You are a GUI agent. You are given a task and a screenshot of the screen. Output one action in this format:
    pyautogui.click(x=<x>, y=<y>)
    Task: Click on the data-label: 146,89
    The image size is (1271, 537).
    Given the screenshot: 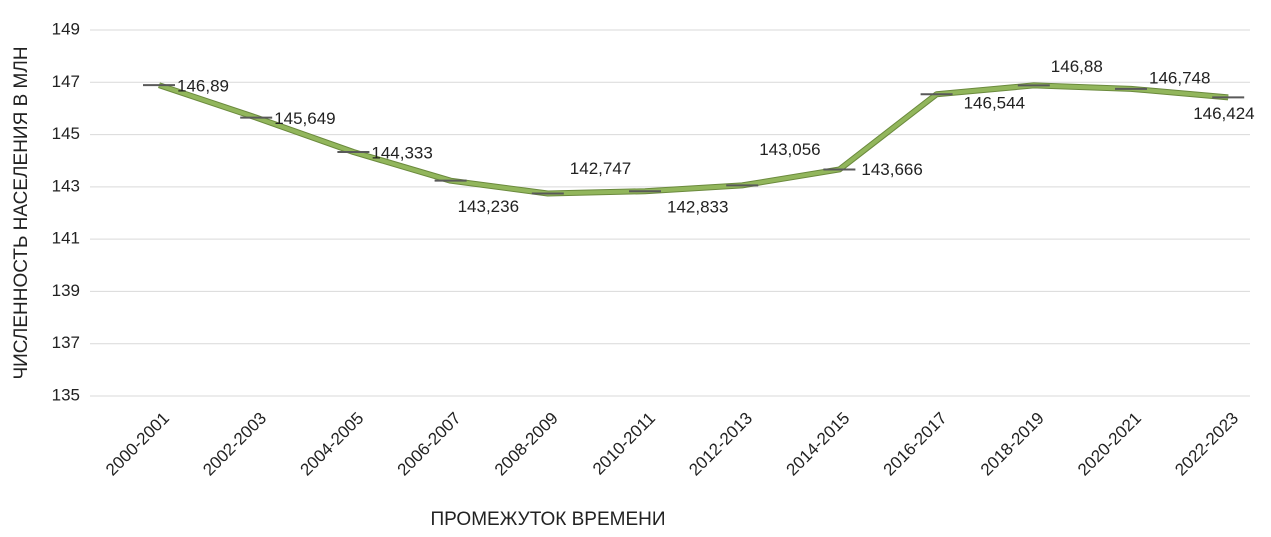 What is the action you would take?
    pyautogui.click(x=203, y=86)
    